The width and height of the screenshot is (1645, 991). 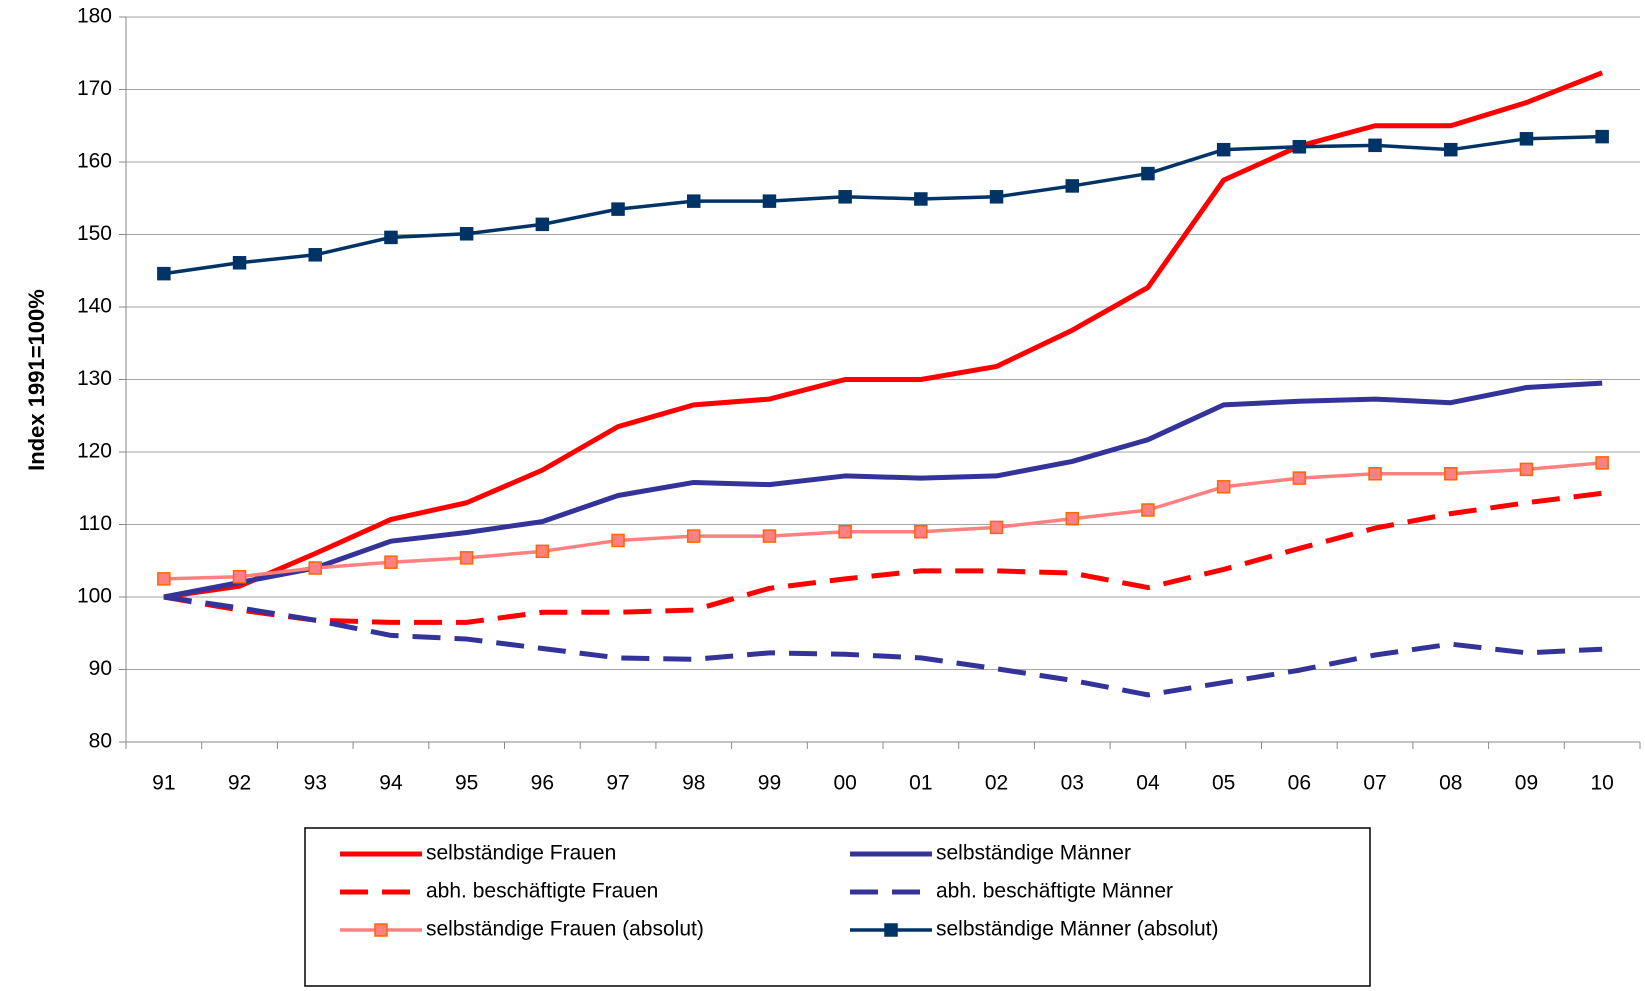 What do you see at coordinates (94, 16) in the screenshot?
I see `y-tick-label: 180` at bounding box center [94, 16].